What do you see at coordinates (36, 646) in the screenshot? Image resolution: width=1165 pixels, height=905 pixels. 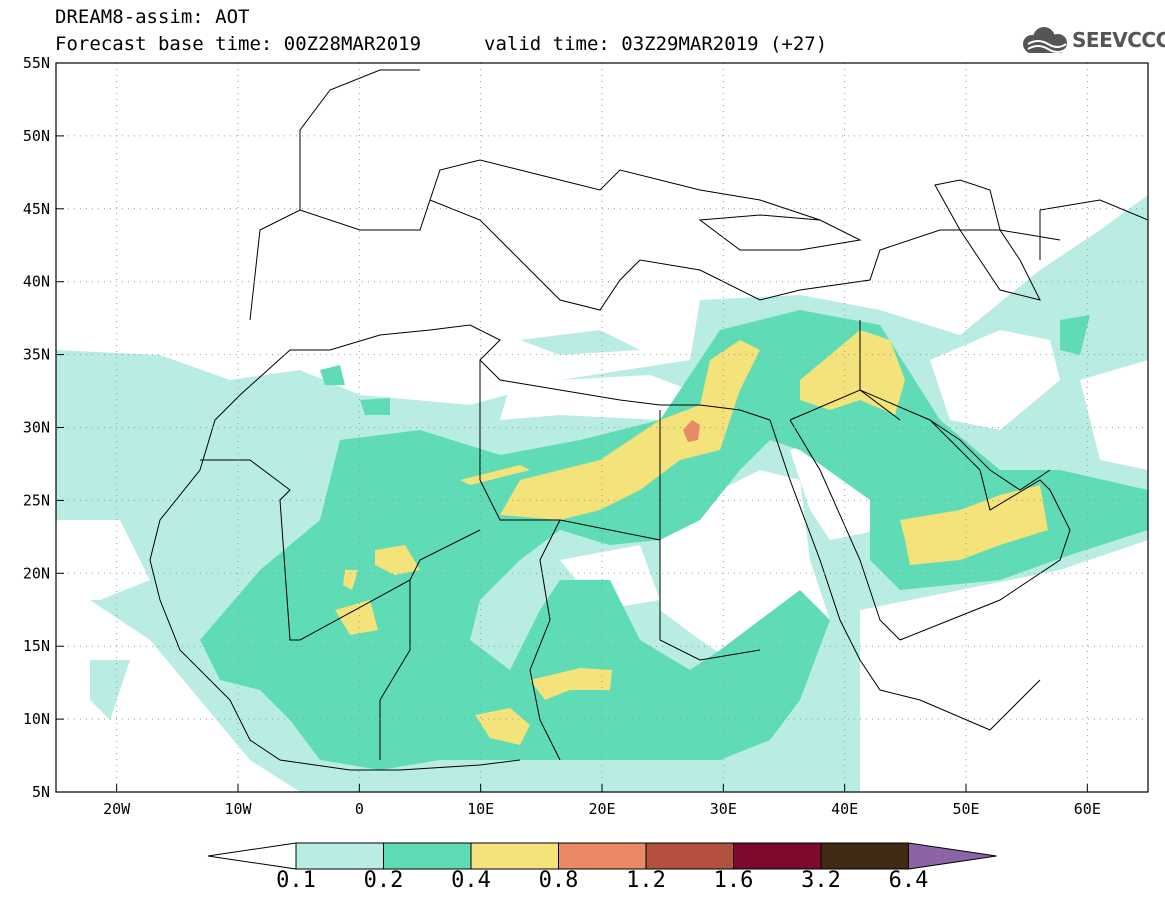 I see `lat-label-15N: 15N` at bounding box center [36, 646].